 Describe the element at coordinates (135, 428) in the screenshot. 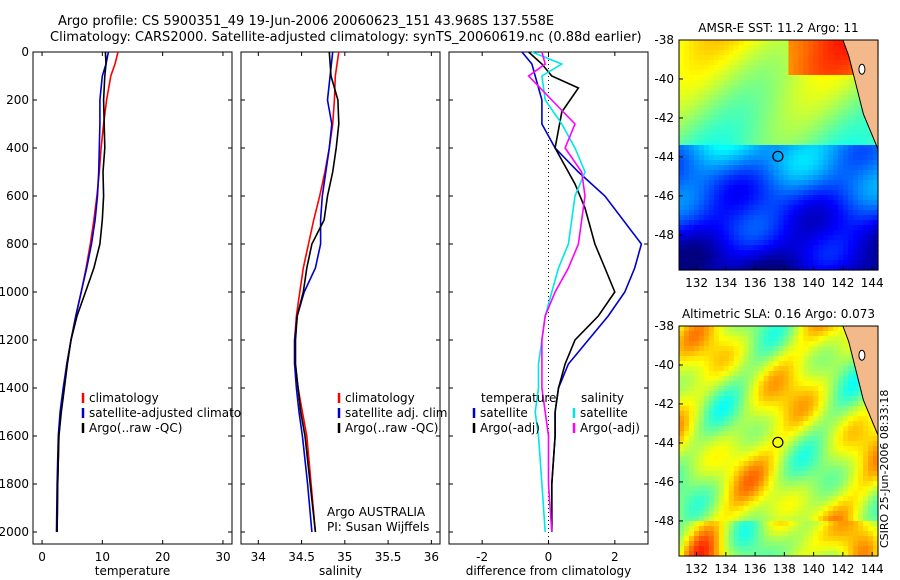

I see `legend-entry: Argo(..raw -QC)` at that location.